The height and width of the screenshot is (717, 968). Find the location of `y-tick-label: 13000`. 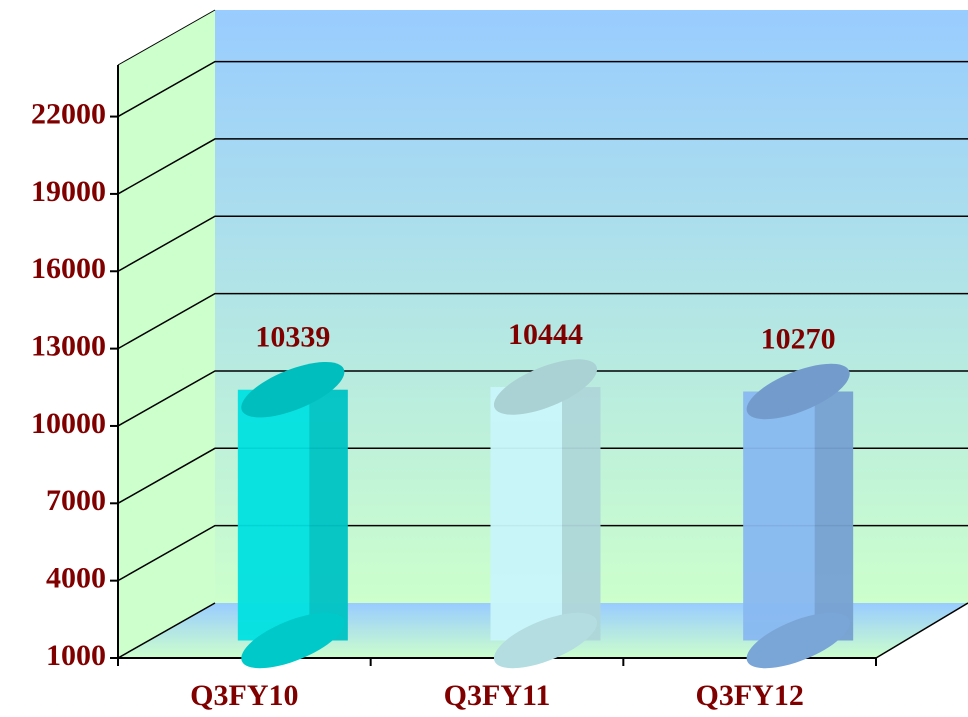

y-tick-label: 13000 is located at coordinates (68, 345).